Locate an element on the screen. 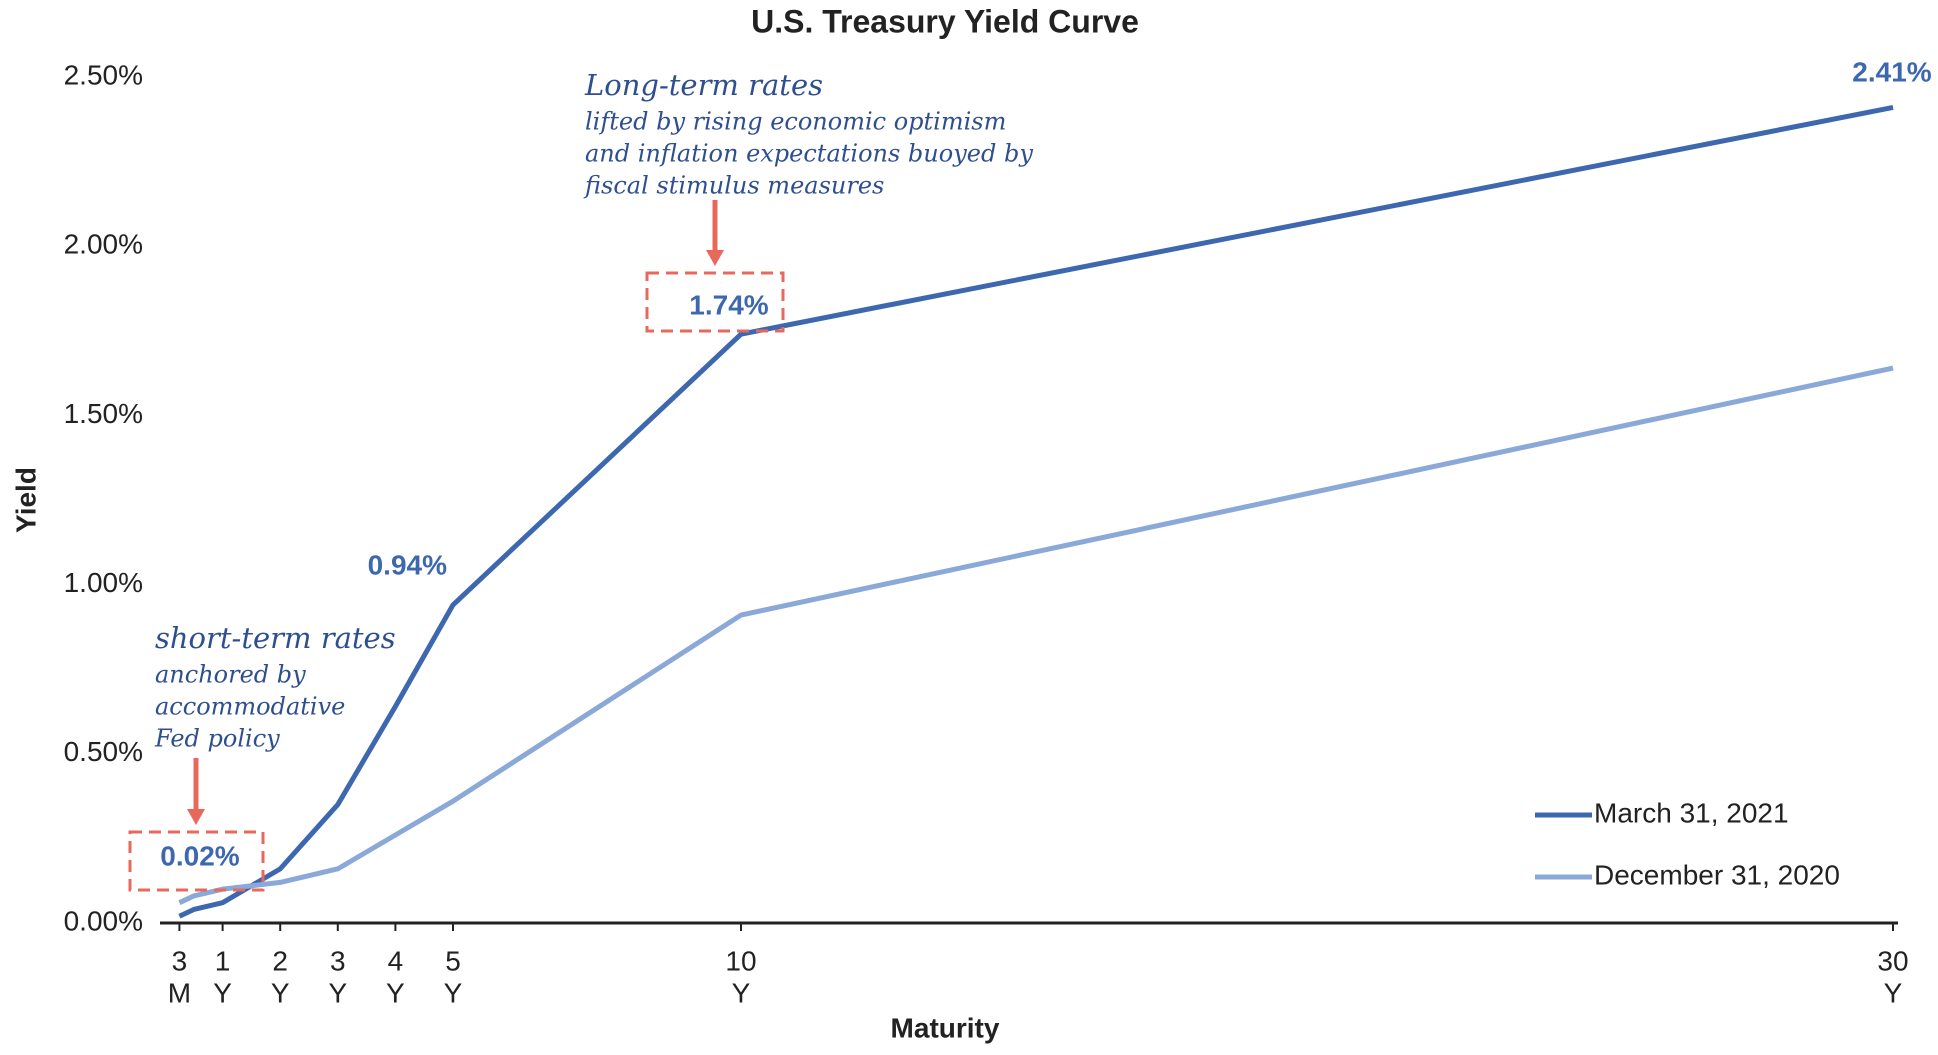  x-tick-label: 2 is located at coordinates (280, 960).